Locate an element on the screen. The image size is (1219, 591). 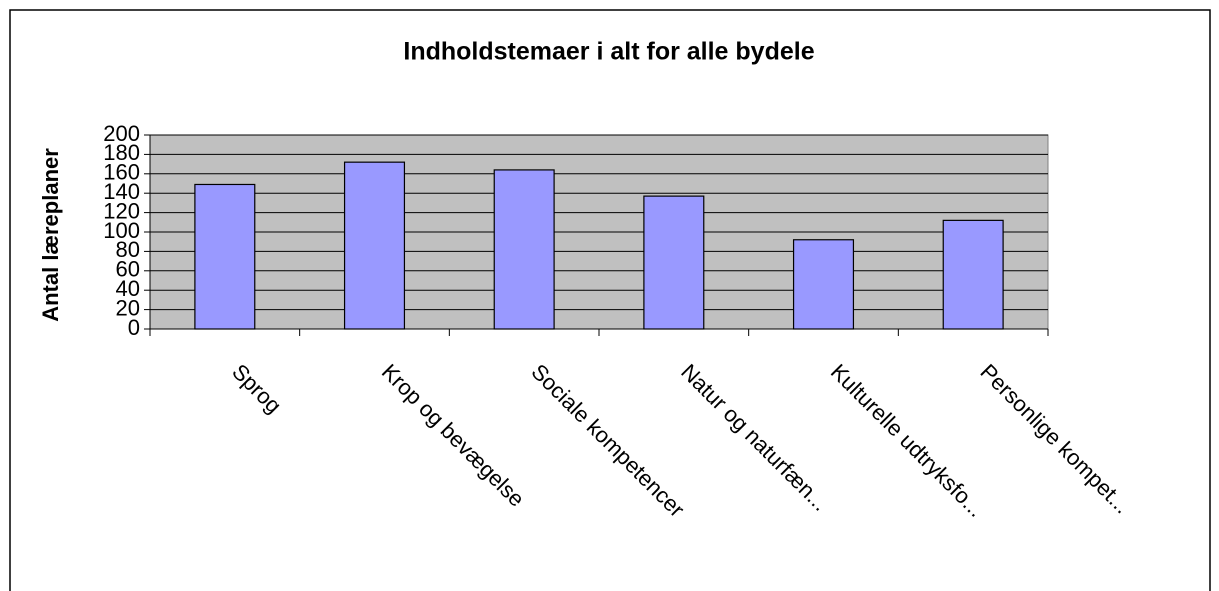
y-axis-title: Antal læreplaner is located at coordinates (50, 235).